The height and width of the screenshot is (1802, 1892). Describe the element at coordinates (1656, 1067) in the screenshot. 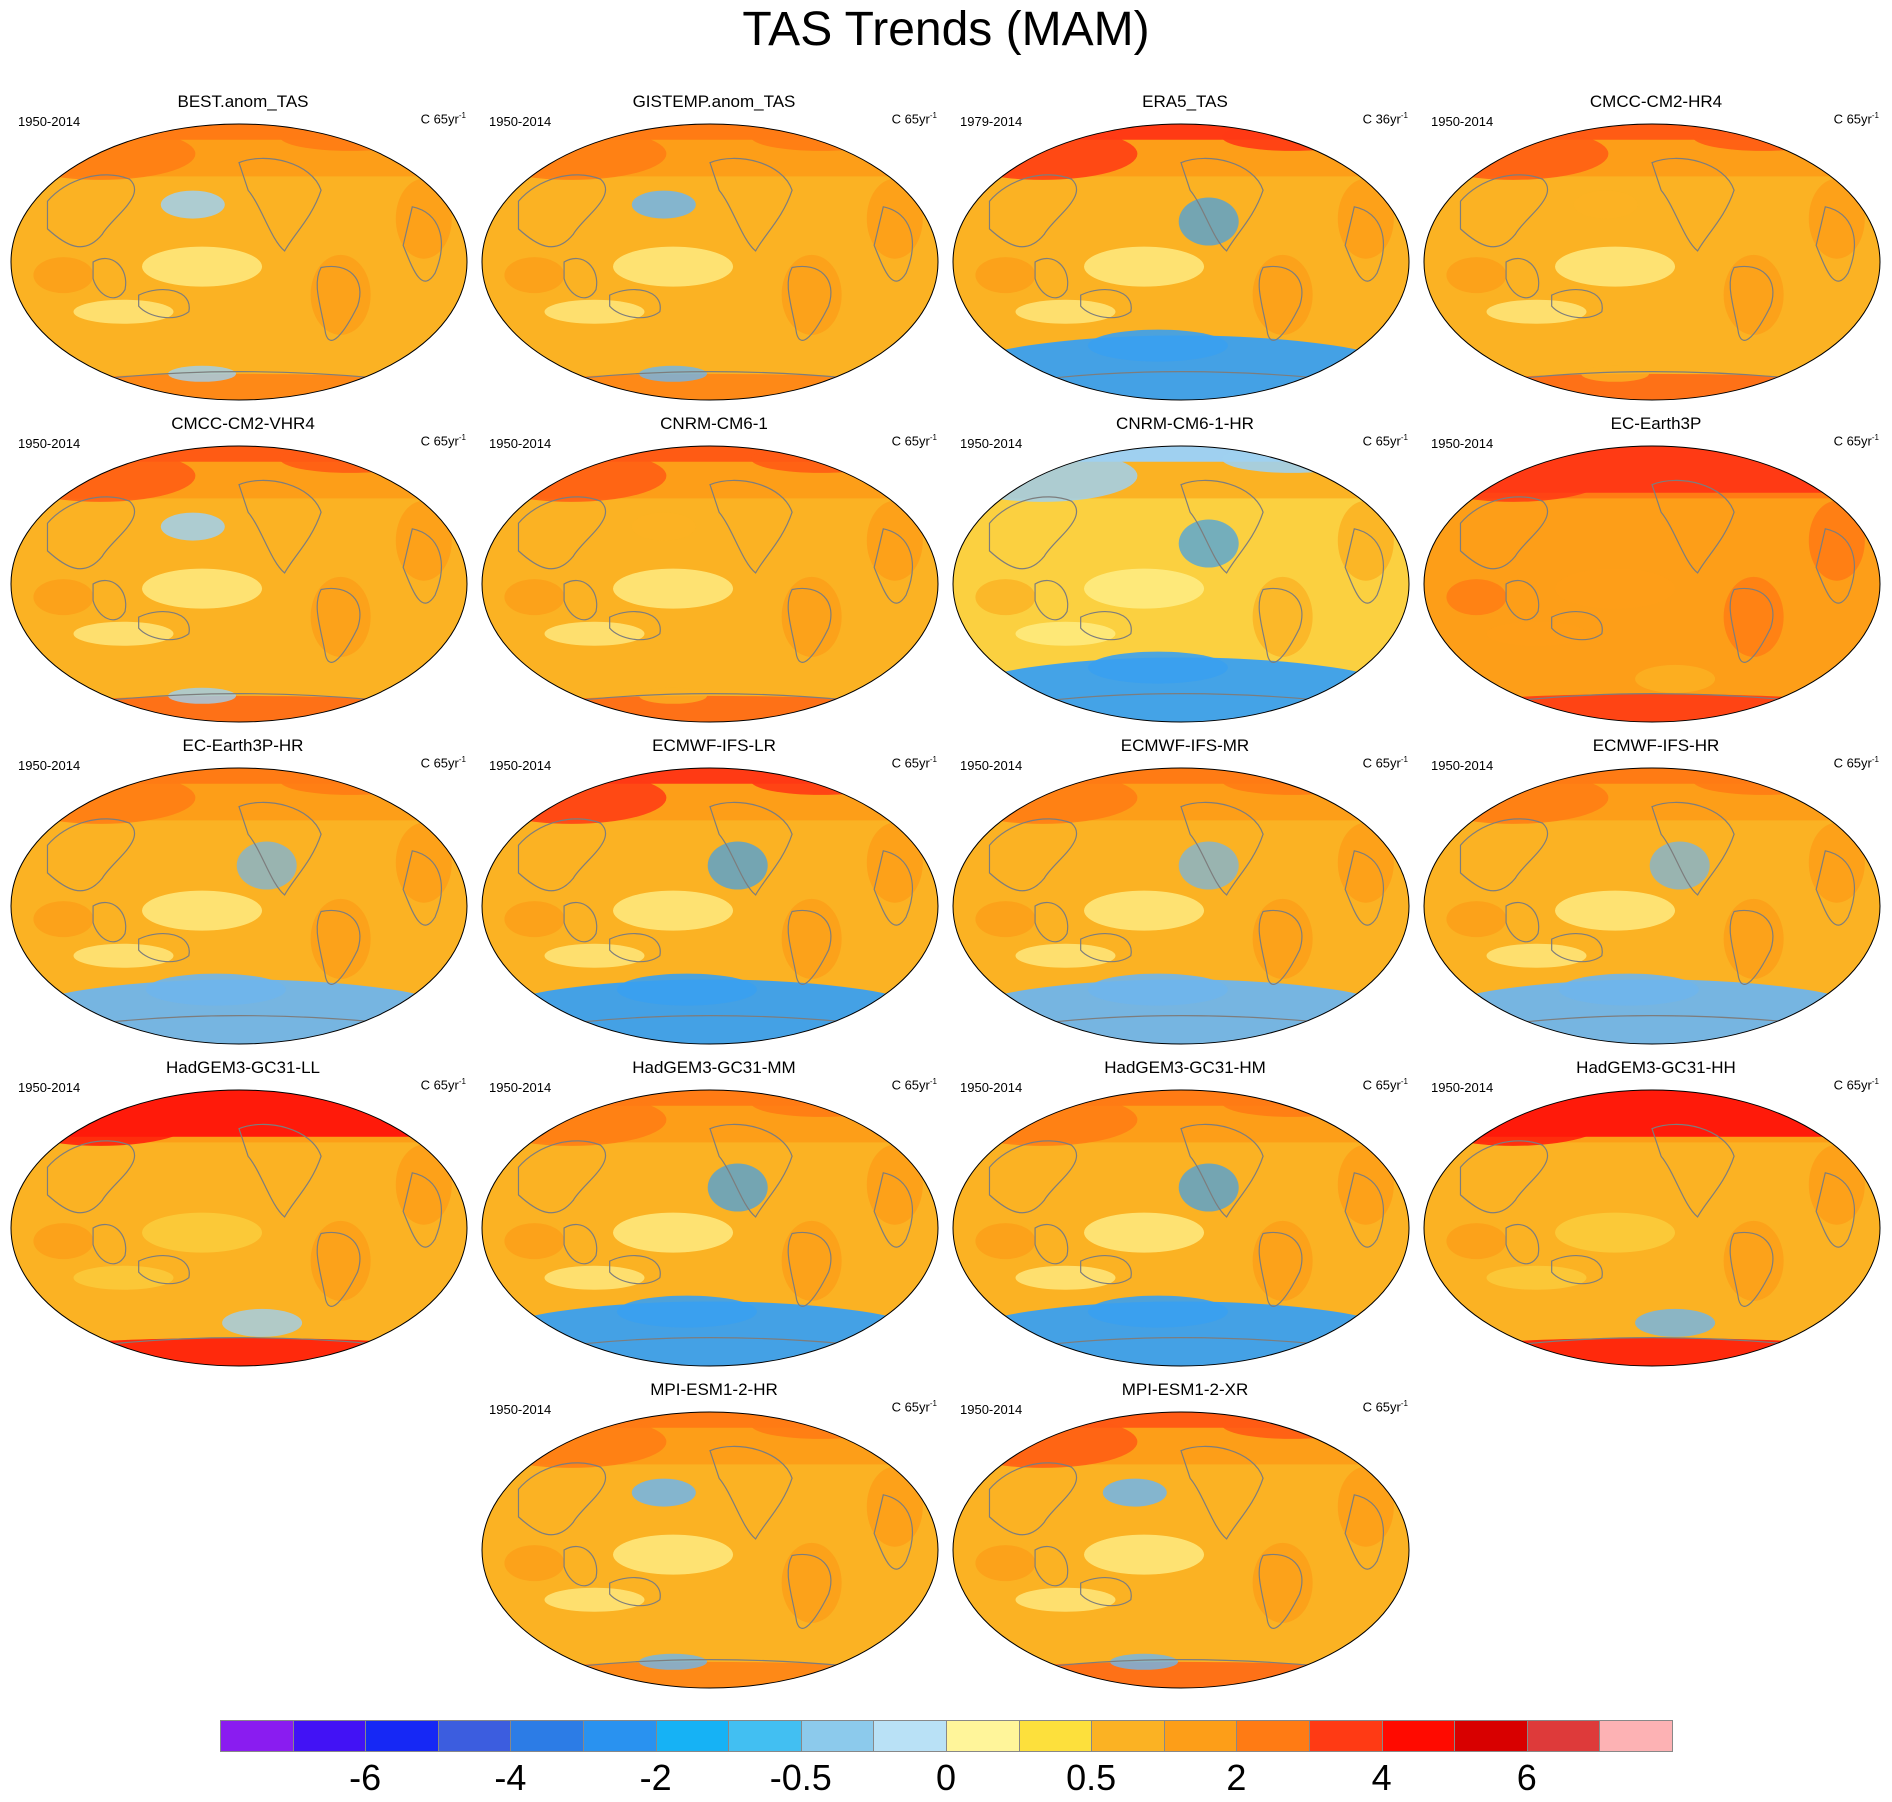

I see `panel-title: HadGEM3-GC31-HH` at that location.